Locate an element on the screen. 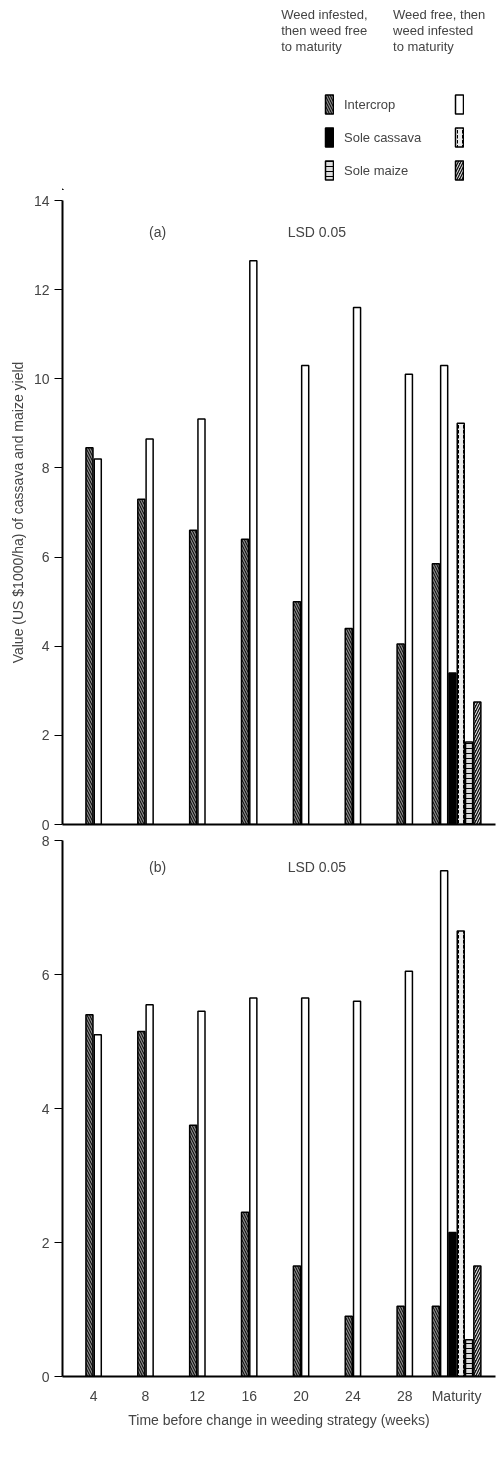 The width and height of the screenshot is (503, 1467). legend-label: Sole cassava is located at coordinates (383, 137).